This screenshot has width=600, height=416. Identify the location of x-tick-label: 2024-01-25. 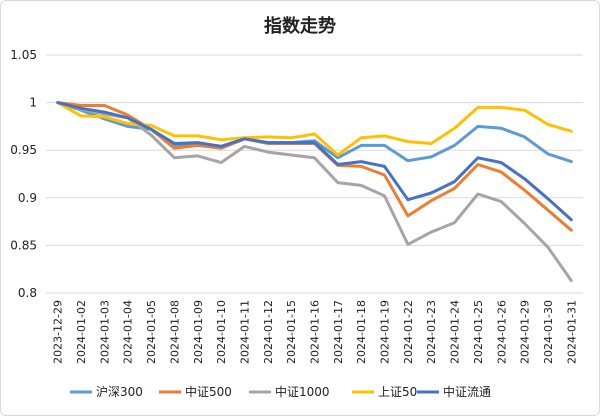
(478, 332).